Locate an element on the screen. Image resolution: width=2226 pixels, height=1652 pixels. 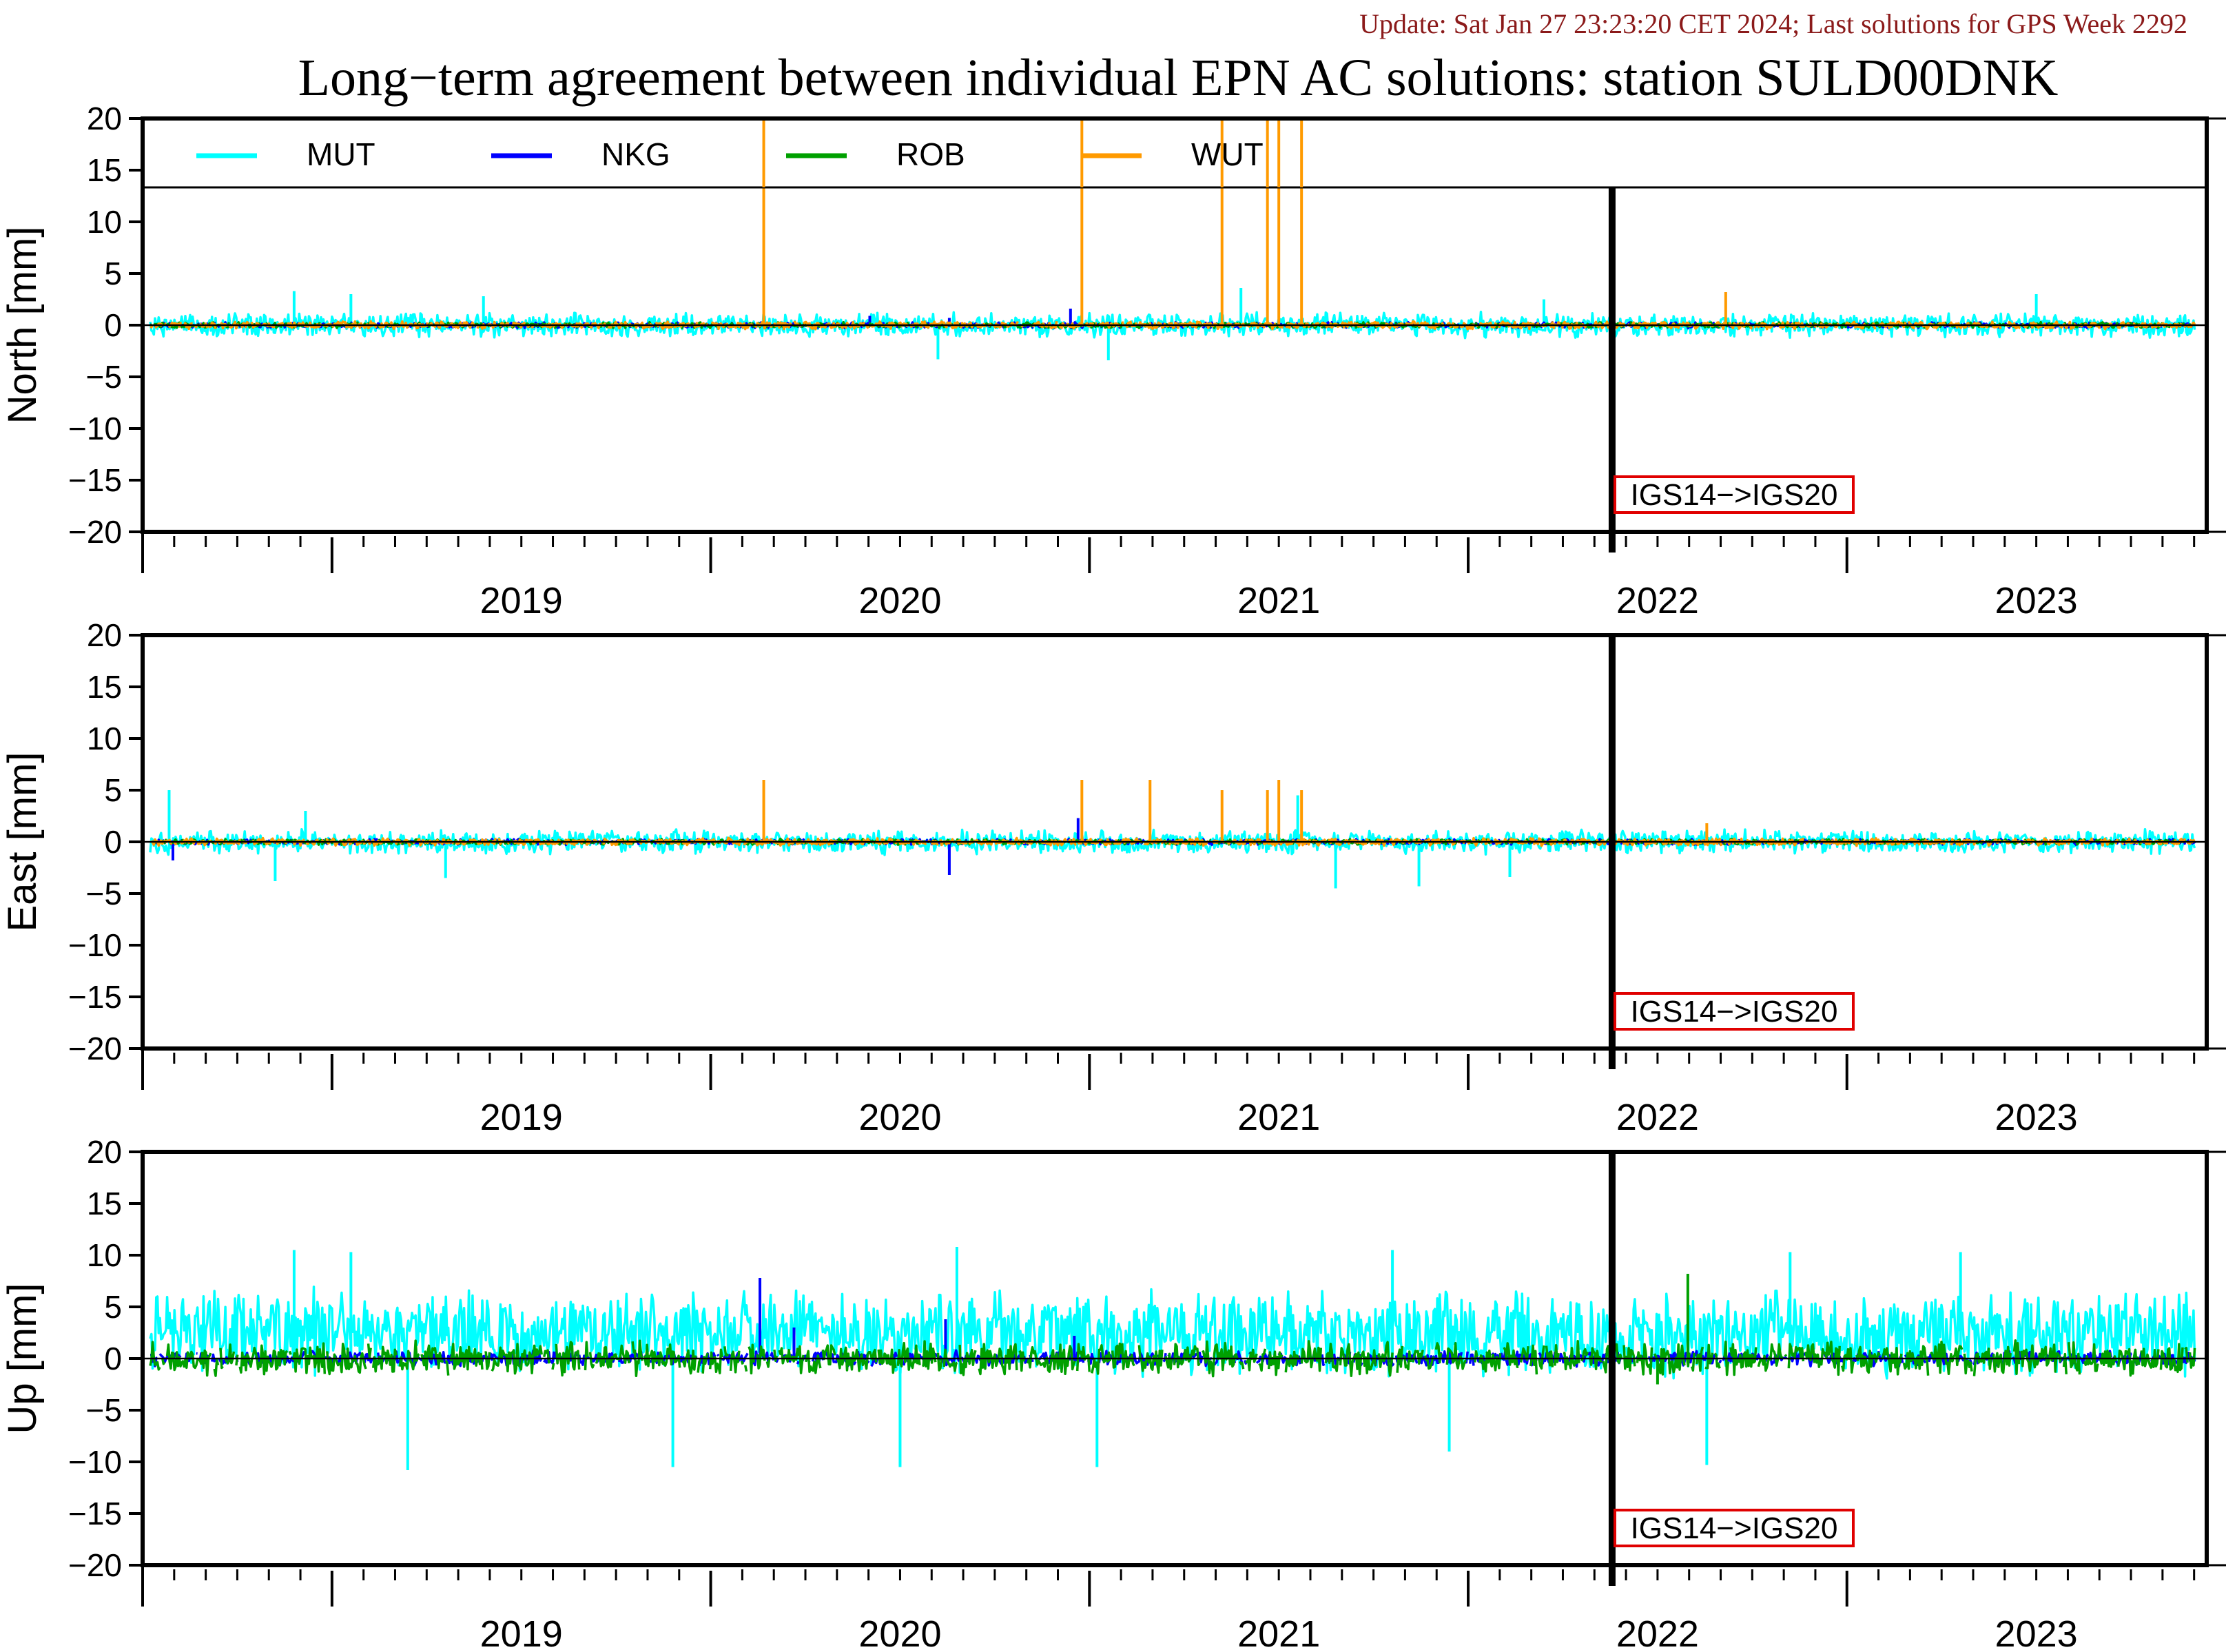
legend-box is located at coordinates (1175, 152).